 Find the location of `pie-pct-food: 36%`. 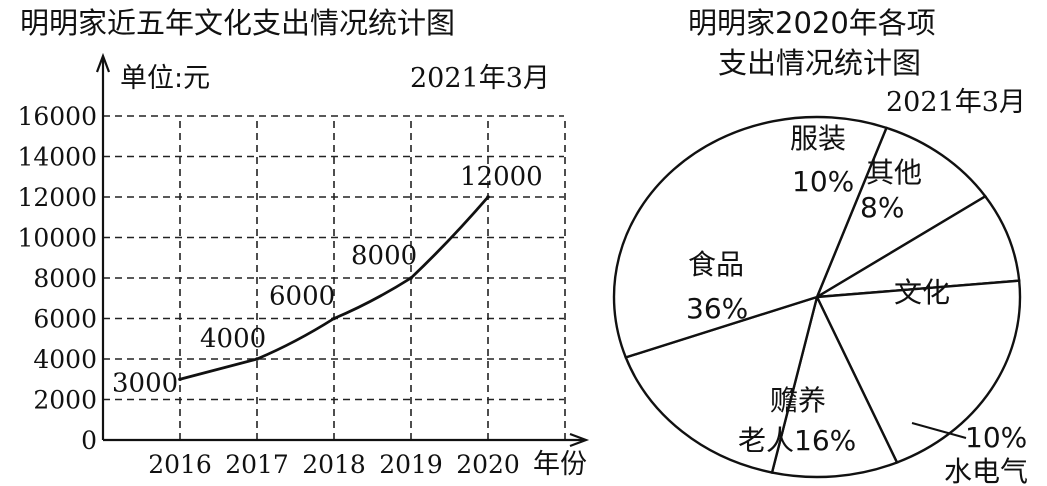

pie-pct-food: 36% is located at coordinates (717, 308).